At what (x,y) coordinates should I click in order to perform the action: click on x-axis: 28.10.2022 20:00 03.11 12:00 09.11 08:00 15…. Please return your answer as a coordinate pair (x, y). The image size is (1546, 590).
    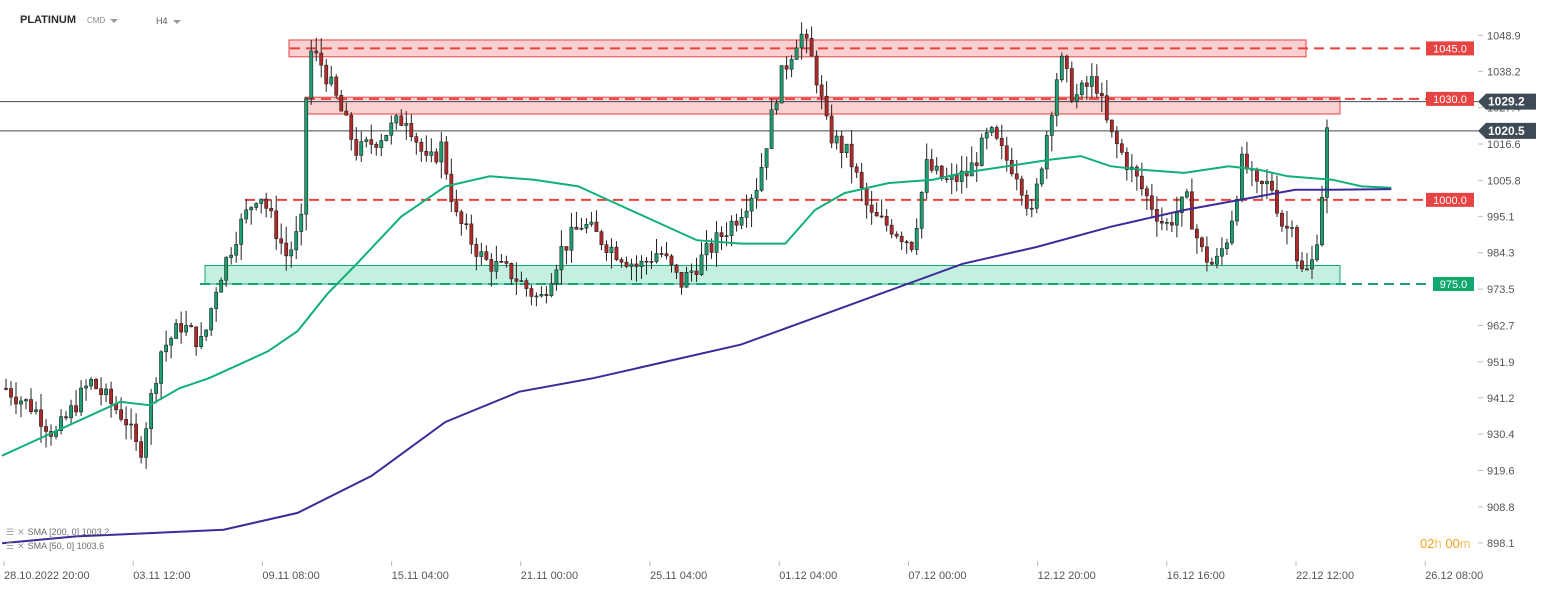
    Looking at the image, I should click on (743, 571).